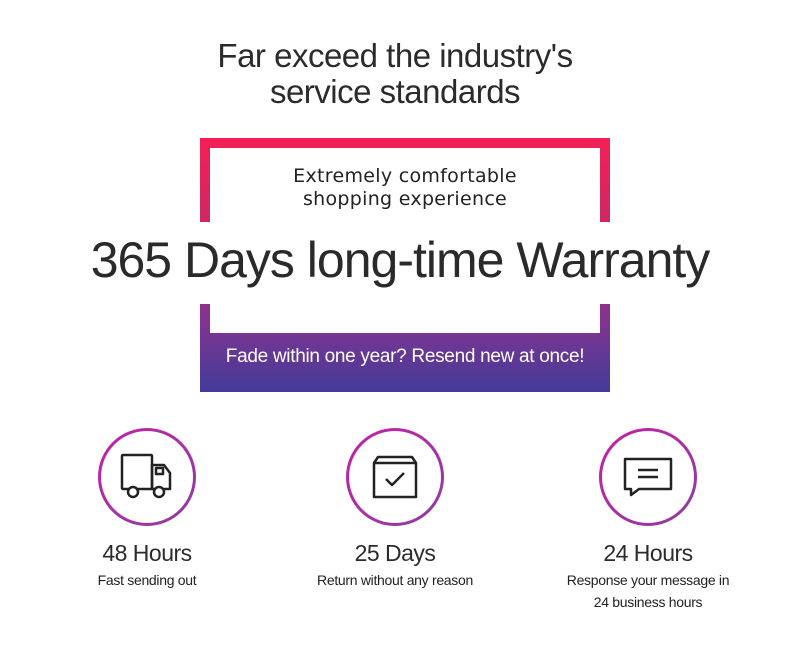  Describe the element at coordinates (395, 580) in the screenshot. I see `feature-desc: Return without any reason` at that location.